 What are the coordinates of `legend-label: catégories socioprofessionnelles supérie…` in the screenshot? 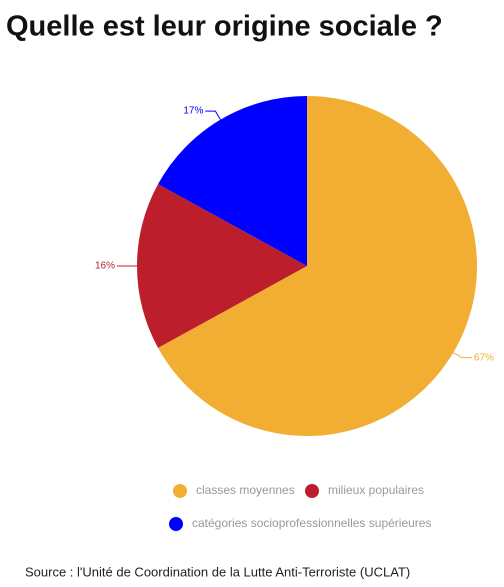 It's located at (311, 523).